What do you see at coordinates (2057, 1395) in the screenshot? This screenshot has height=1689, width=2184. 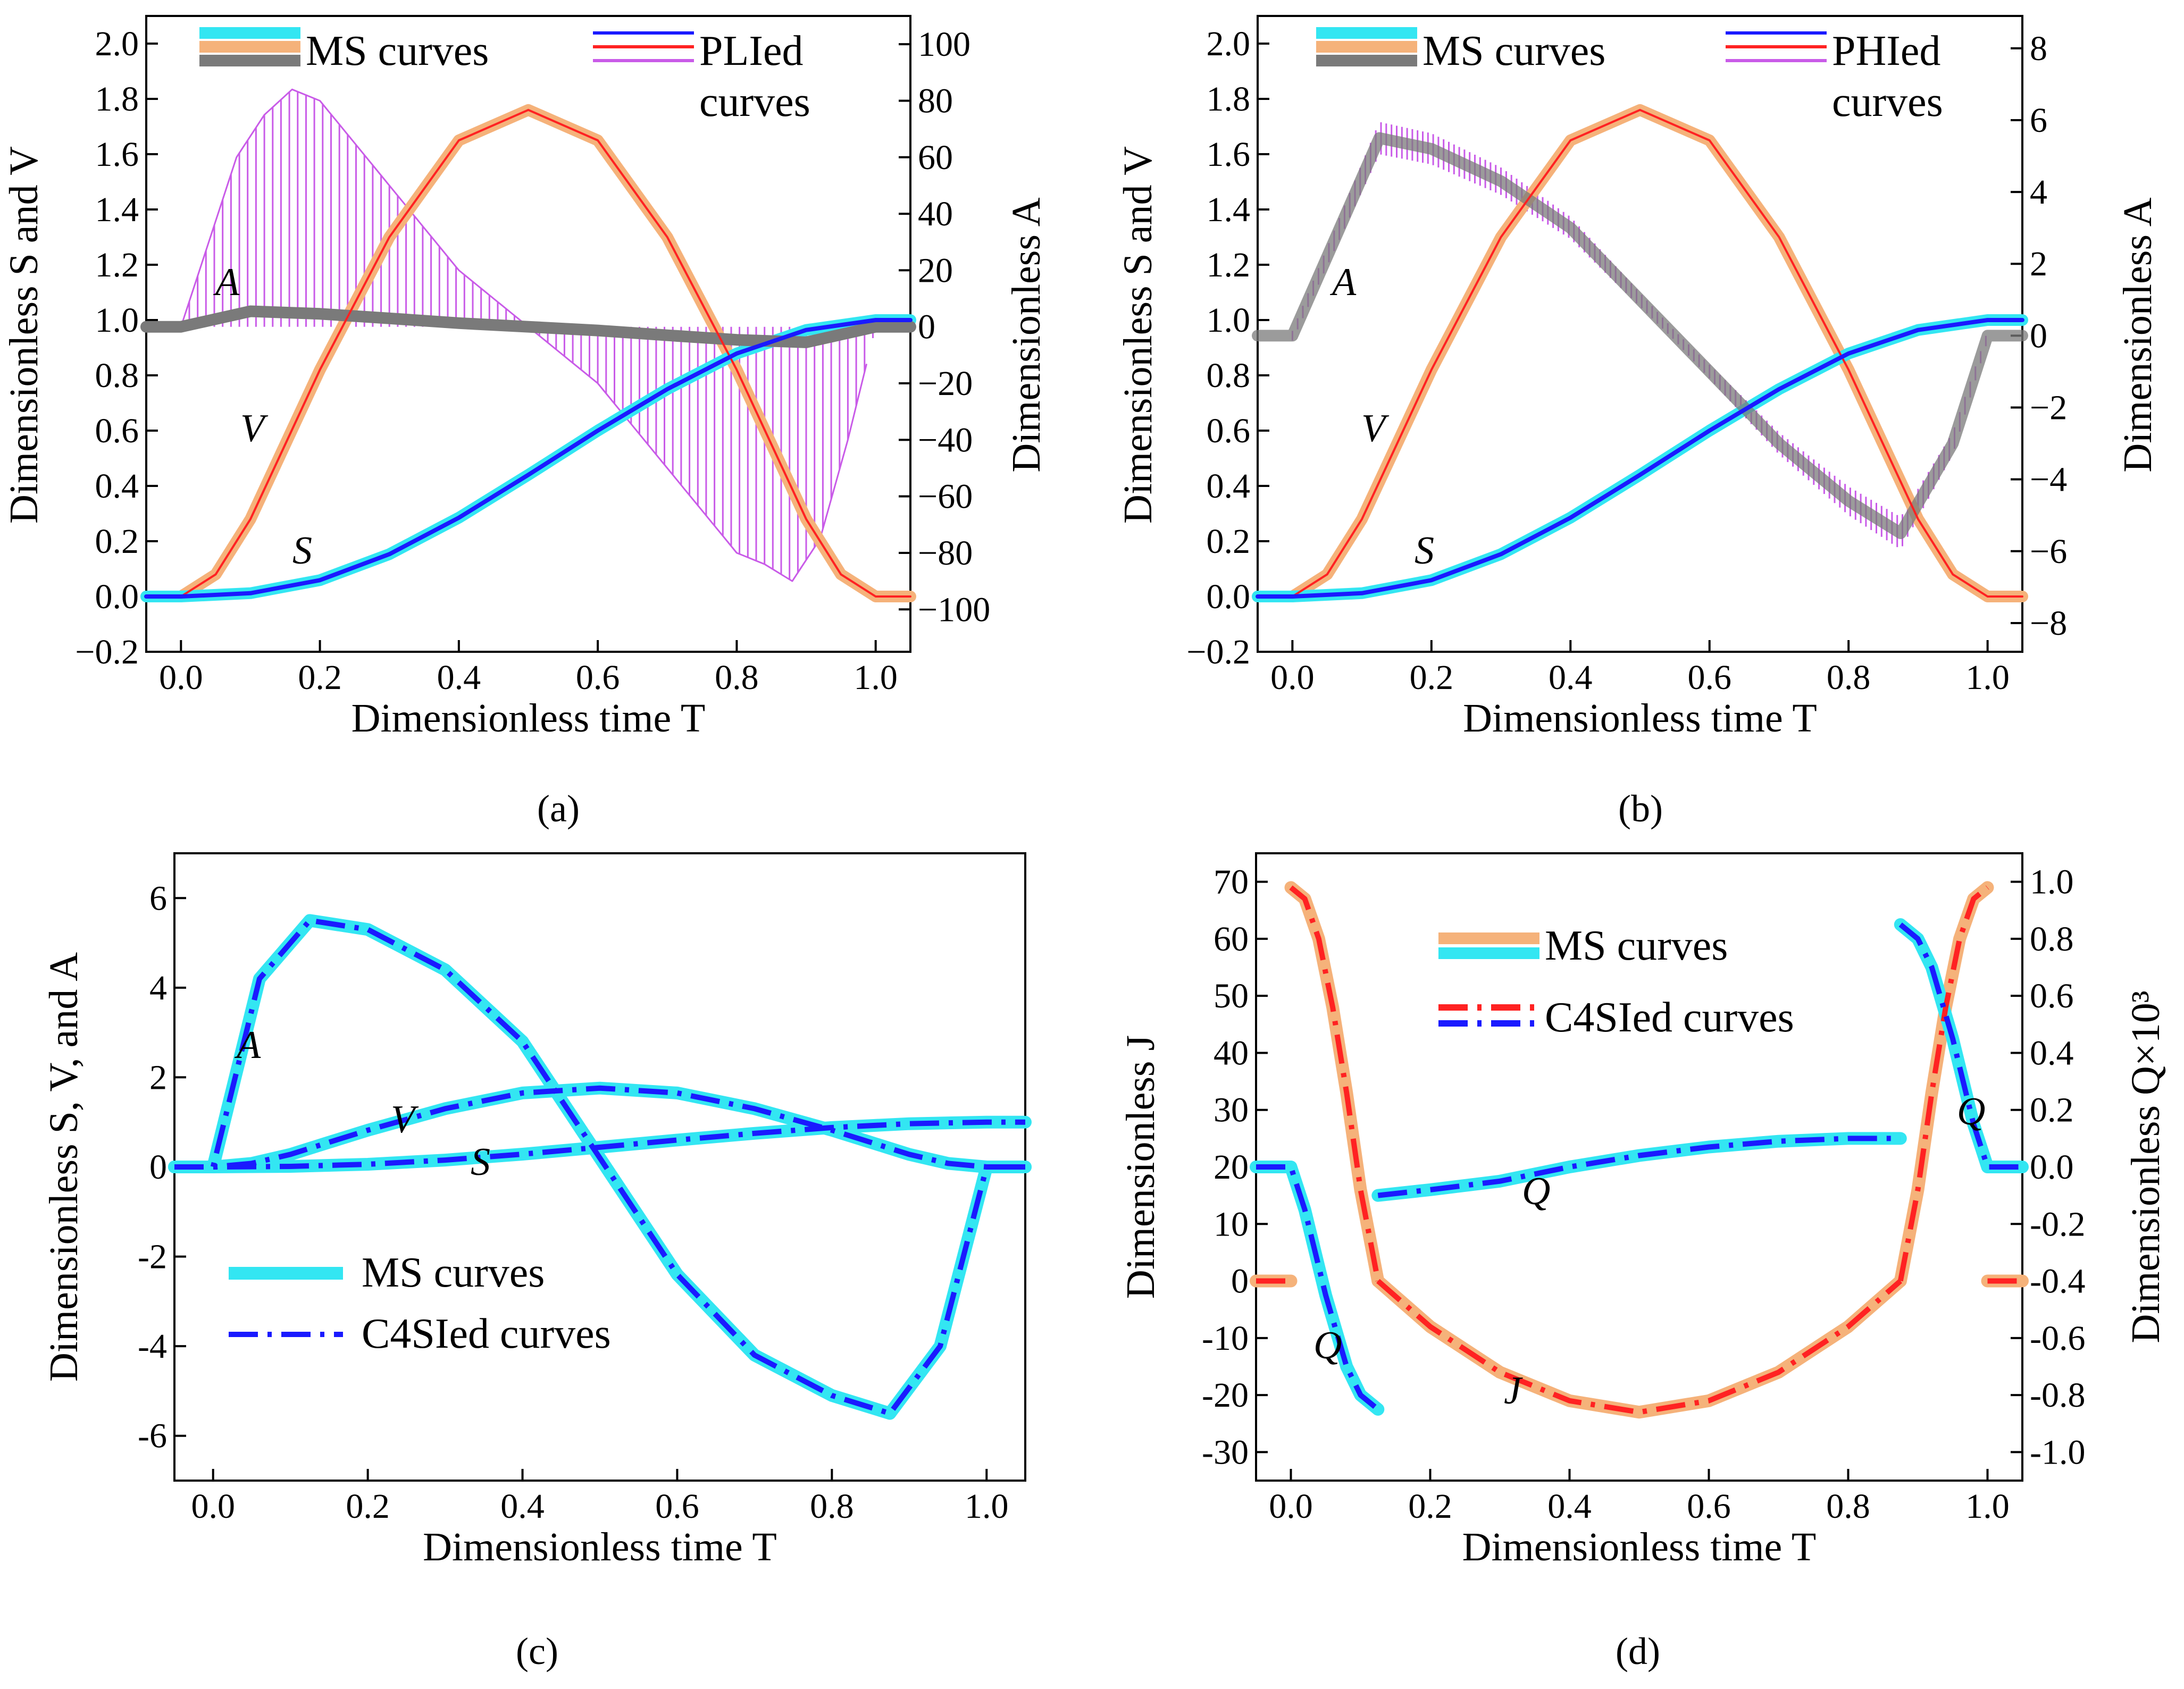 I see `y2-tick-label: -0.8` at bounding box center [2057, 1395].